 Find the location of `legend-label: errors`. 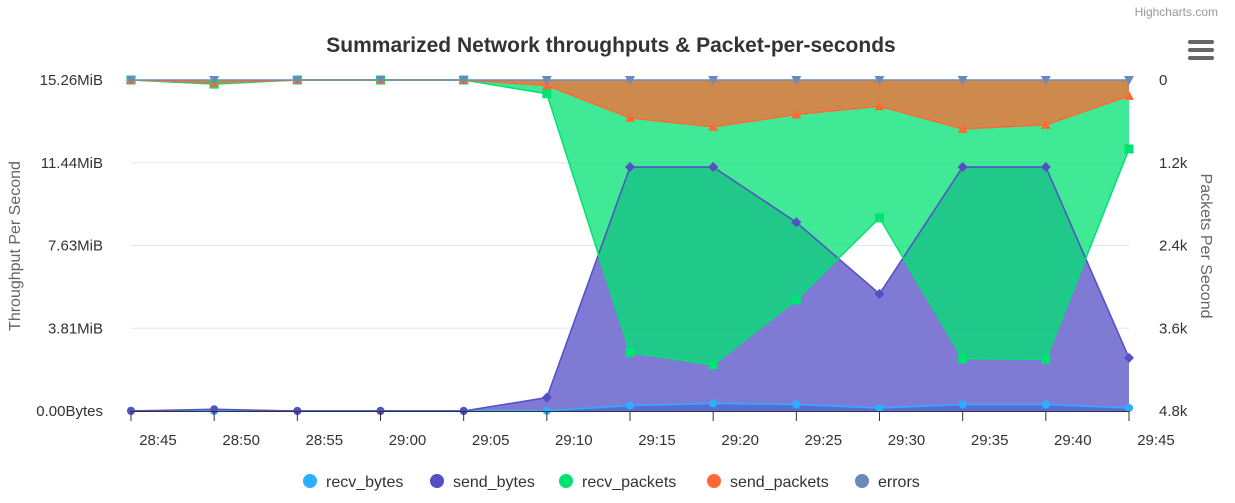

legend-label: errors is located at coordinates (899, 482).